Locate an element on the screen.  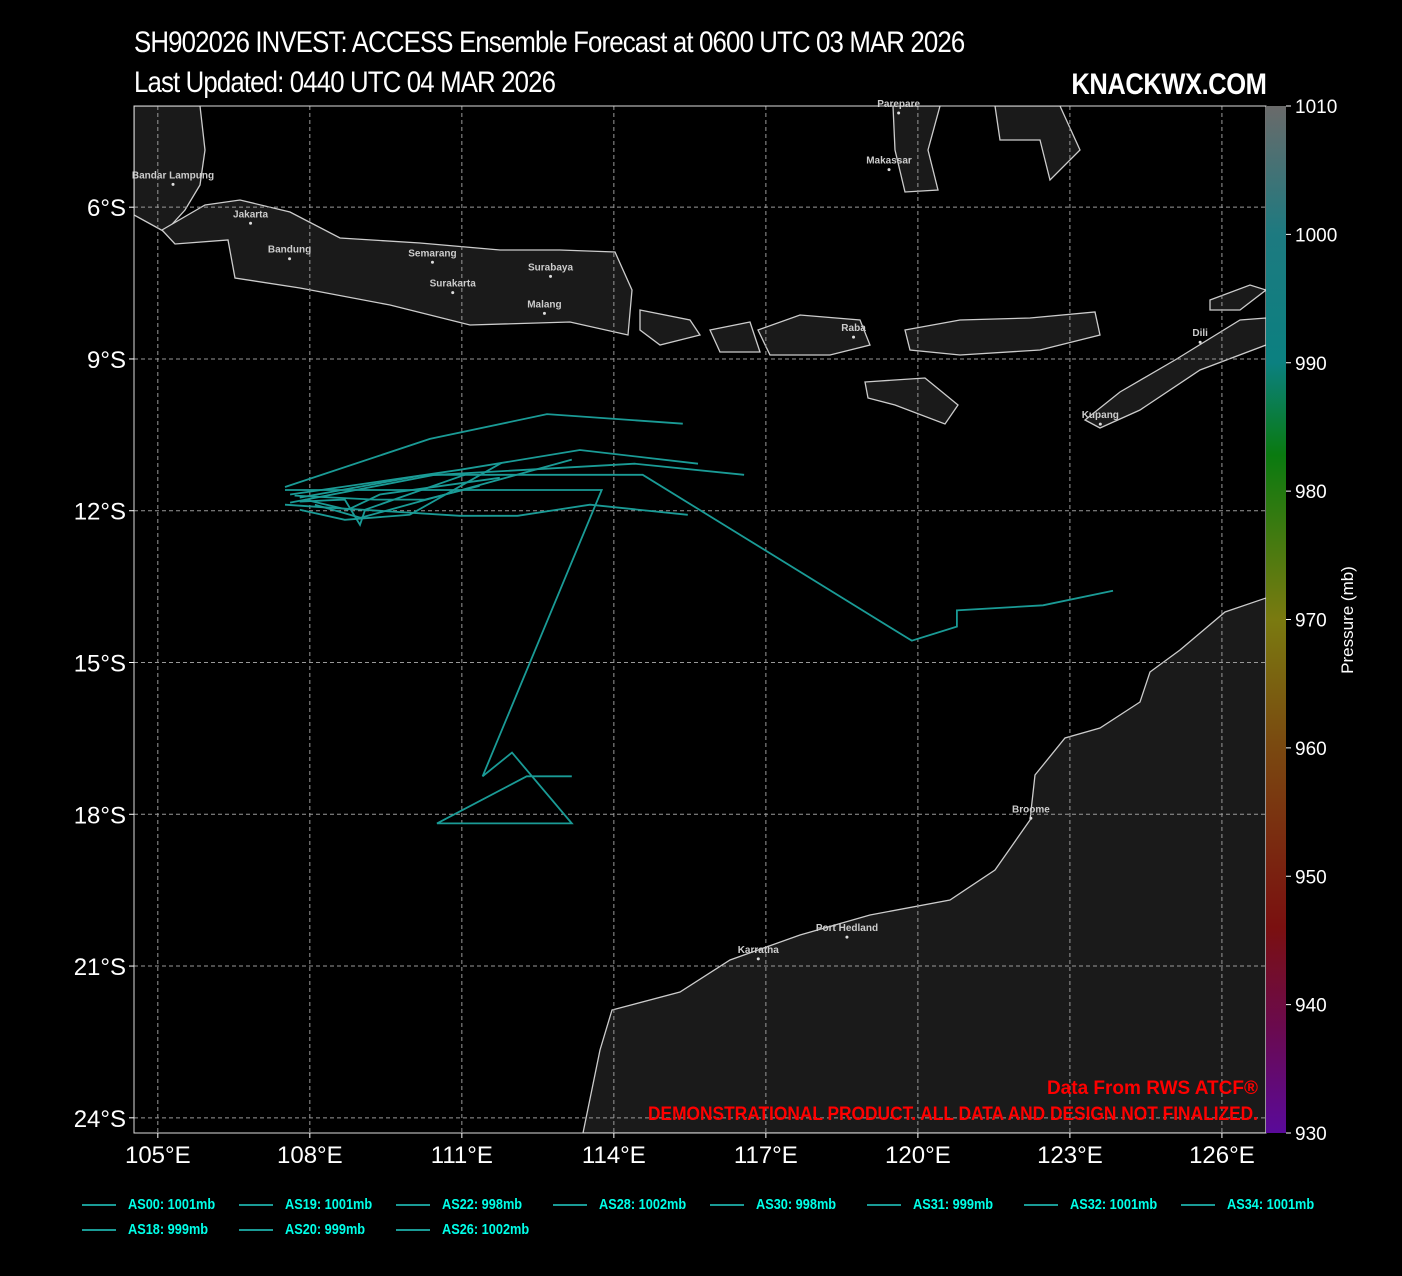
pressure-colorbar is located at coordinates (1276, 619).